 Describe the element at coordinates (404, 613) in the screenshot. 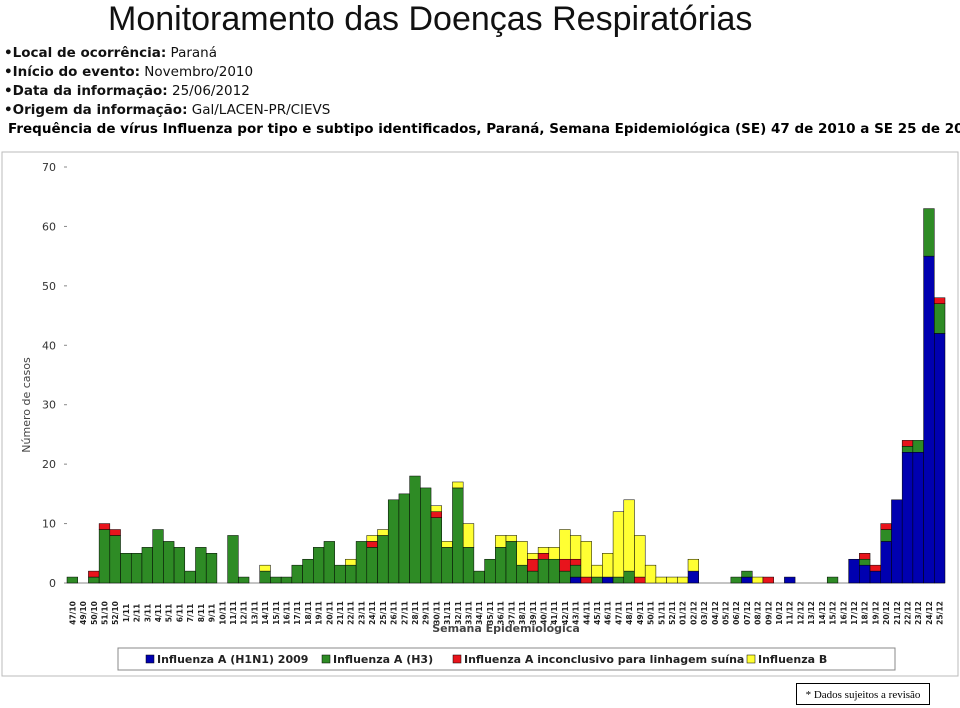

I see `x-tick-label: 27/11` at that location.